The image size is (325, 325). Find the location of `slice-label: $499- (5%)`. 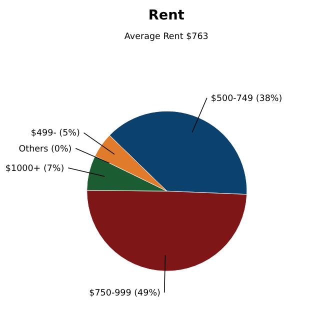

slice-label: $499- (5%) is located at coordinates (55, 133).